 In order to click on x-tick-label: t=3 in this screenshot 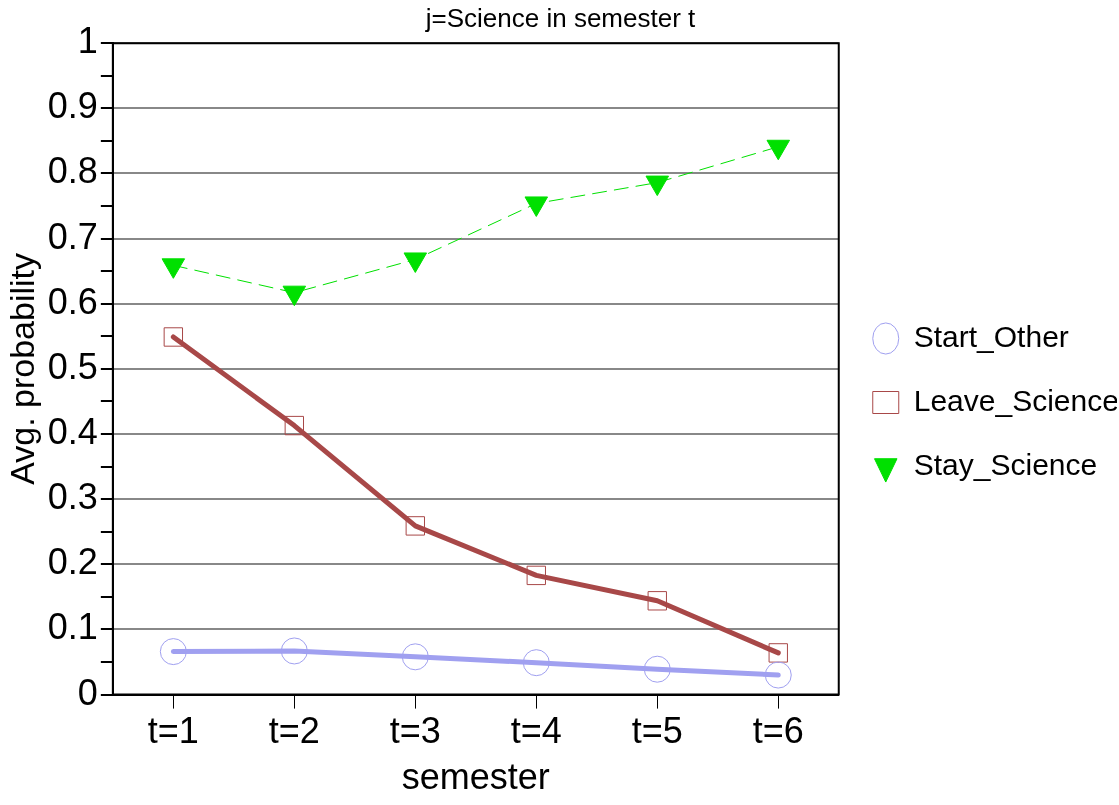, I will do `click(415, 731)`.